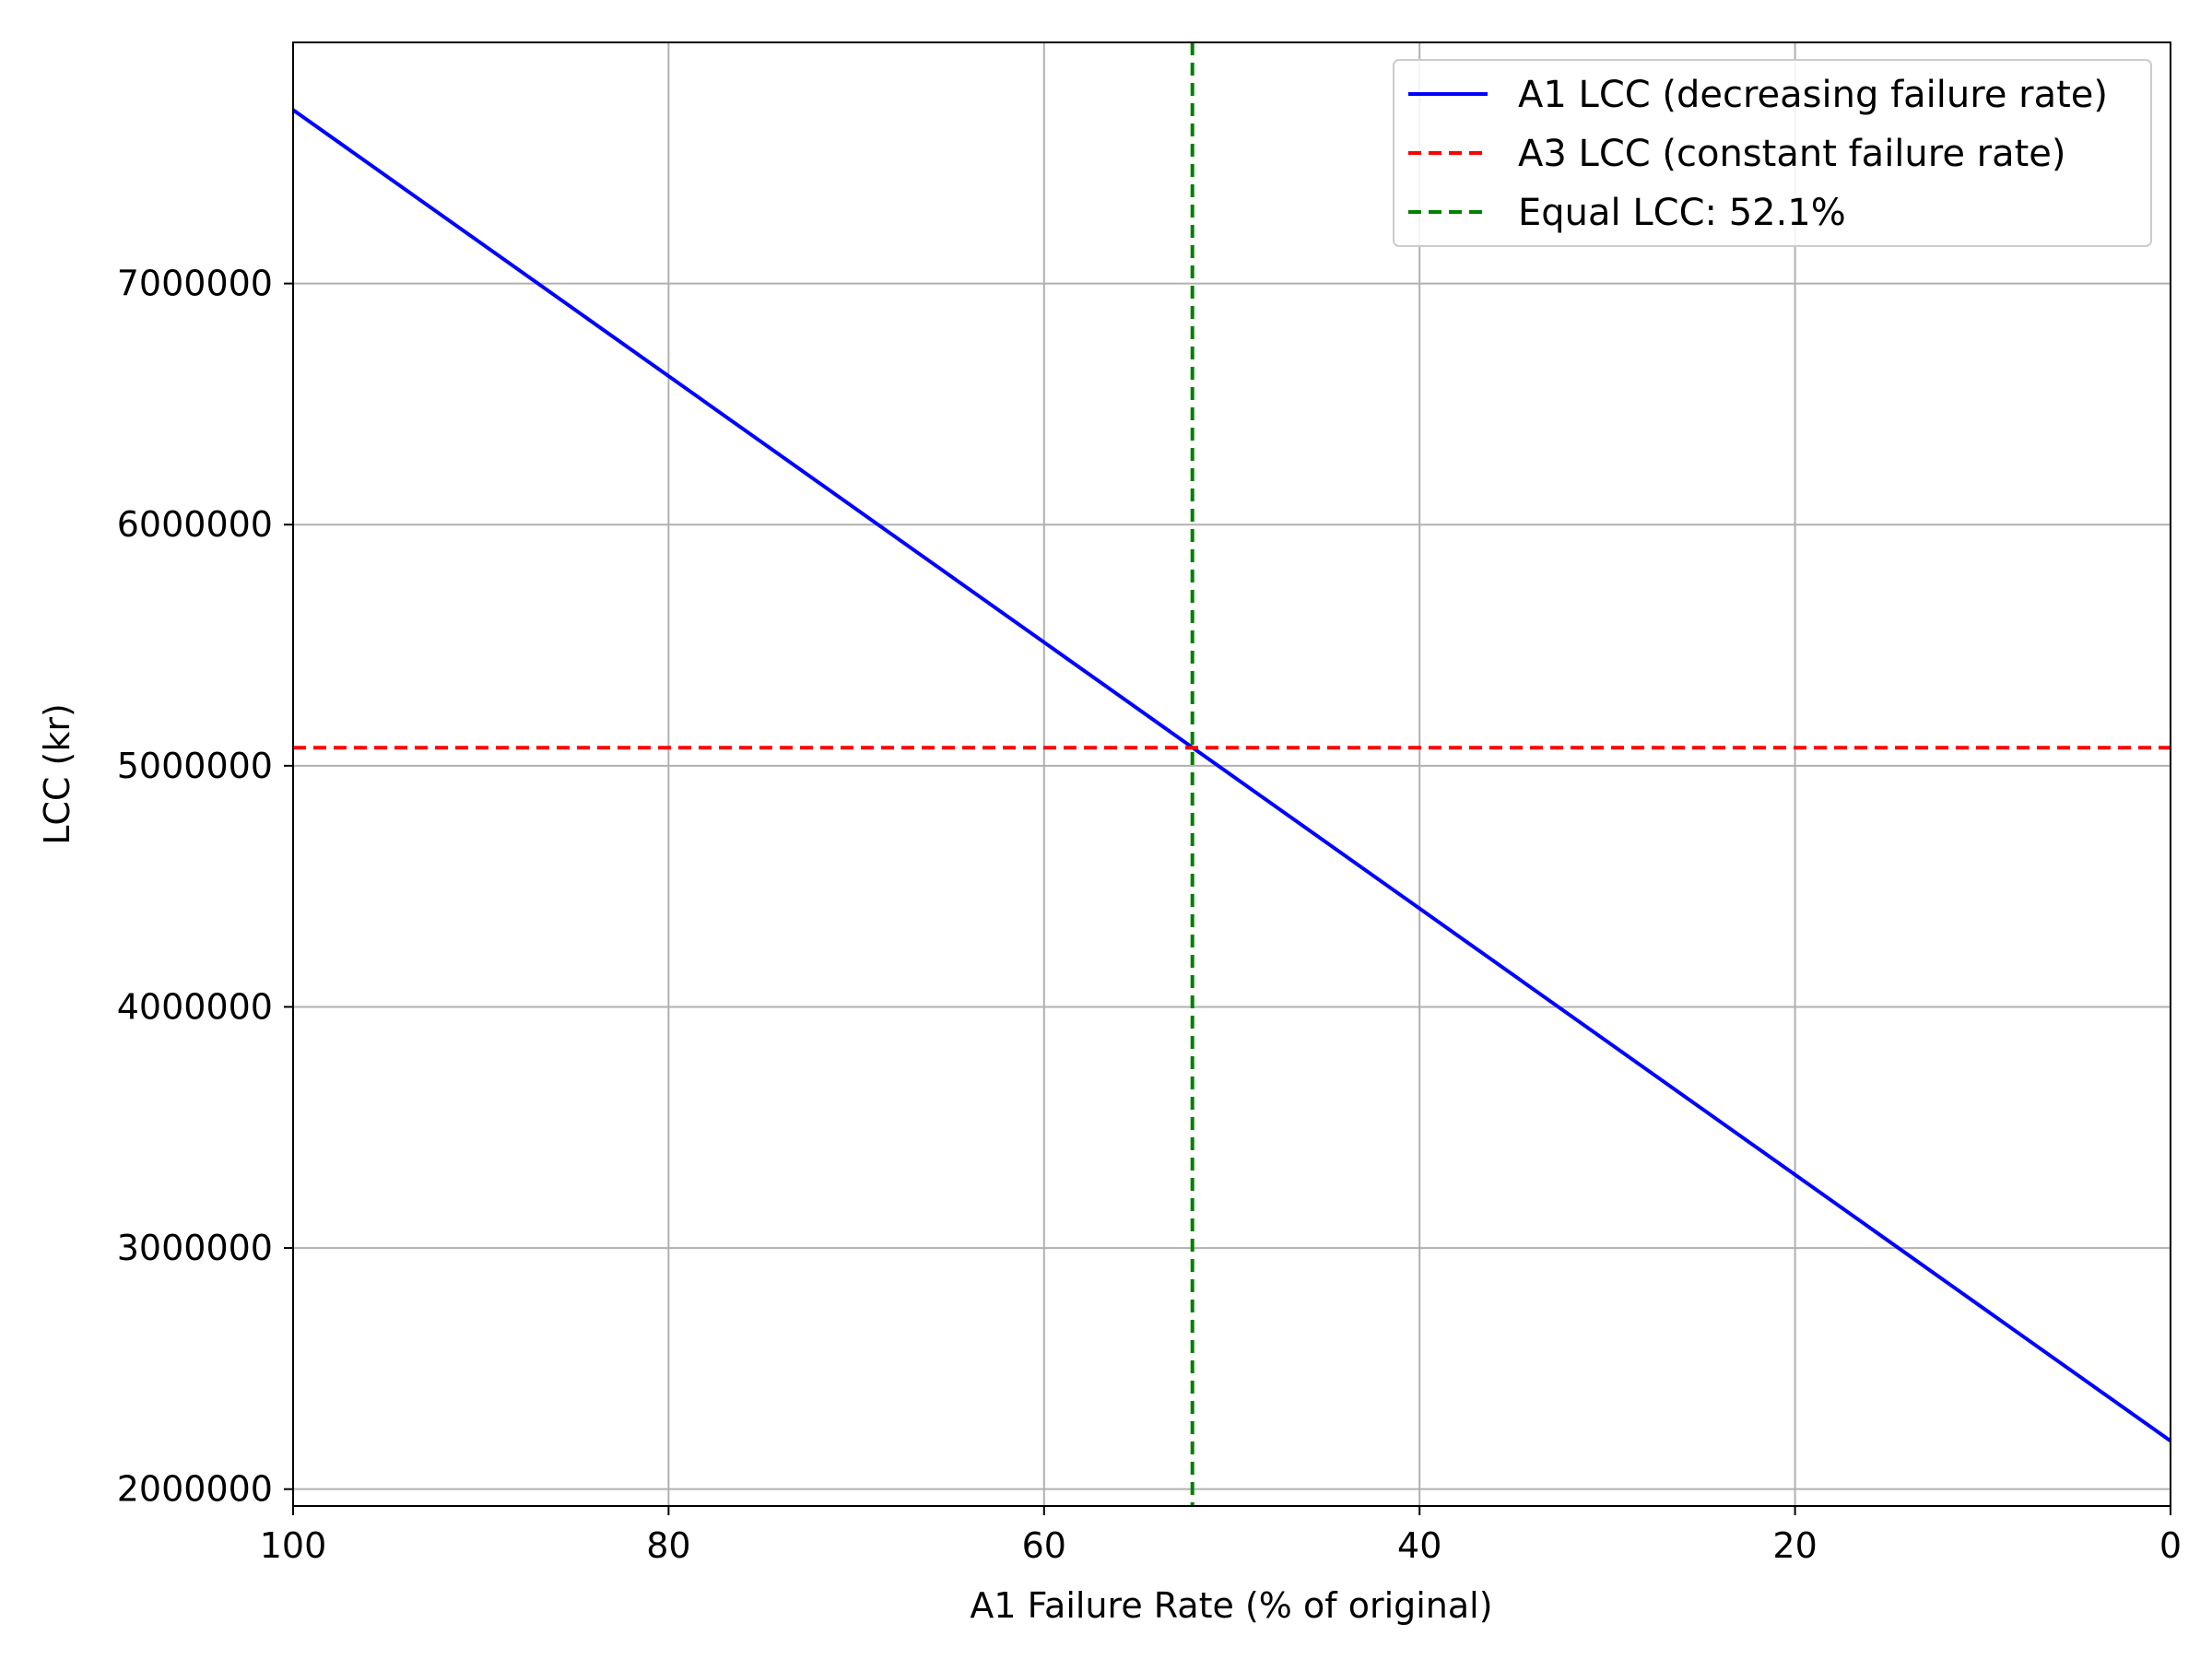 The height and width of the screenshot is (1659, 2212). Describe the element at coordinates (1794, 1545) in the screenshot. I see `x-tick-label: 20` at that location.